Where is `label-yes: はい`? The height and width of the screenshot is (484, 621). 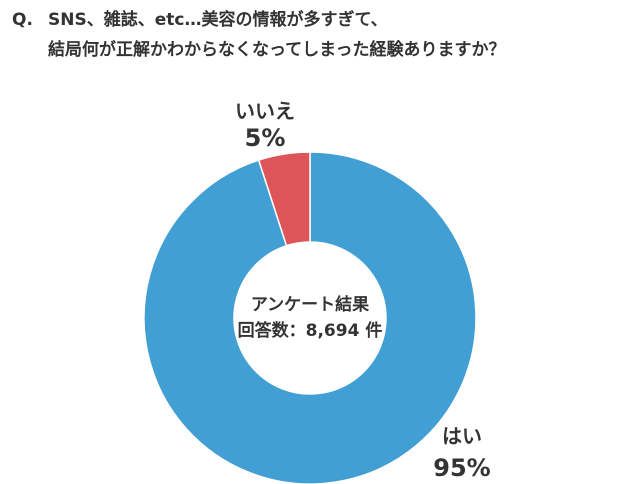
label-yes: はい is located at coordinates (462, 436).